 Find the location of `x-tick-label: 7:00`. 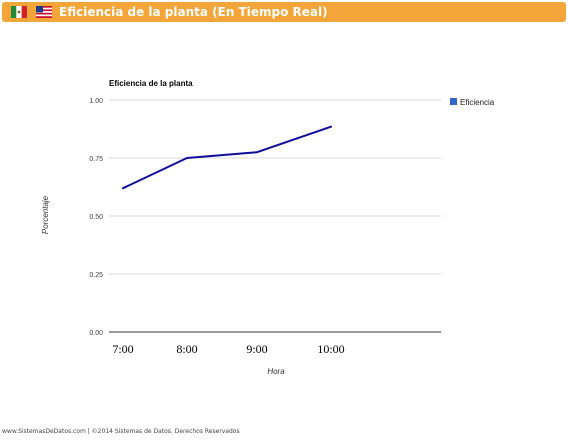

x-tick-label: 7:00 is located at coordinates (122, 349).